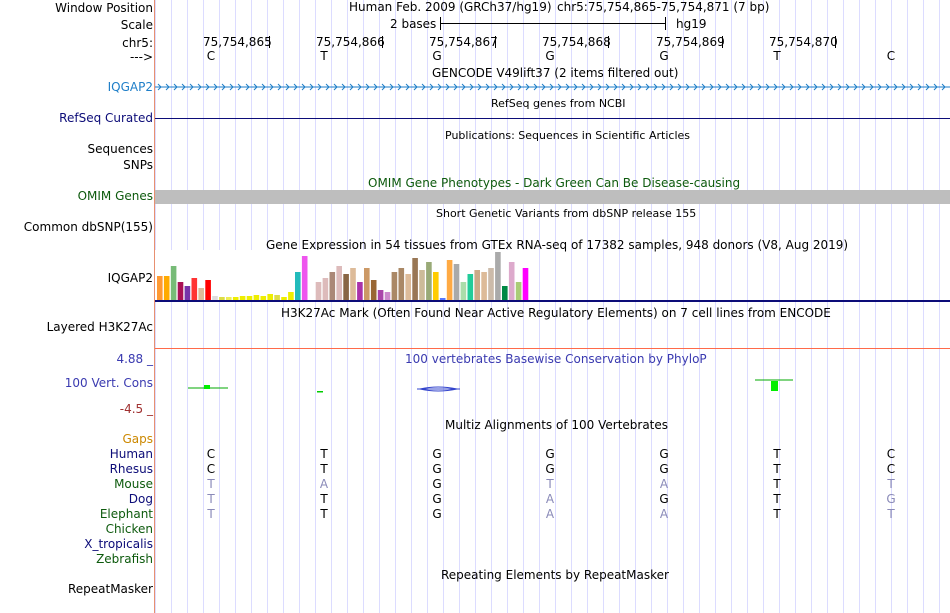 The height and width of the screenshot is (613, 950). I want to click on species-label-dog: Dog, so click(140, 499).